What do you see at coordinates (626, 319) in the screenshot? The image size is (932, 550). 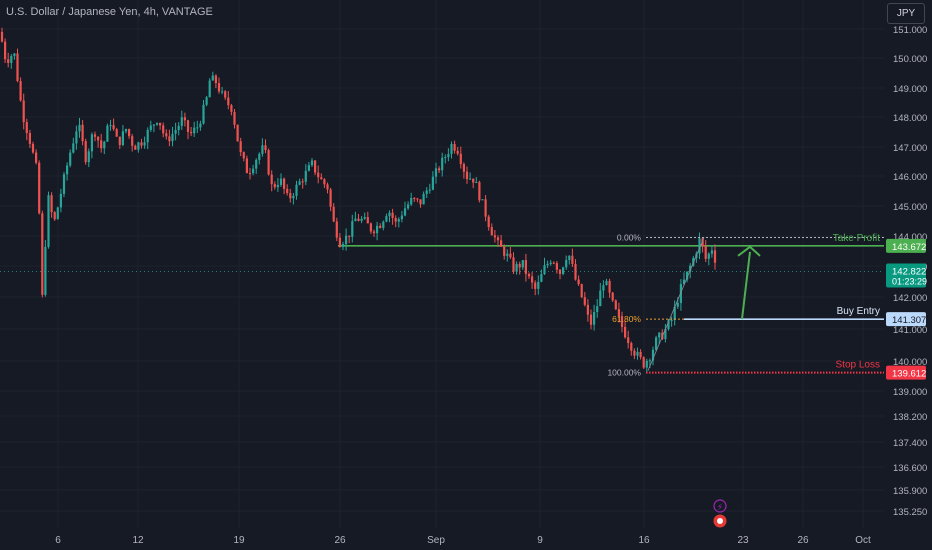 I see `fib-618-label: 61.80%` at bounding box center [626, 319].